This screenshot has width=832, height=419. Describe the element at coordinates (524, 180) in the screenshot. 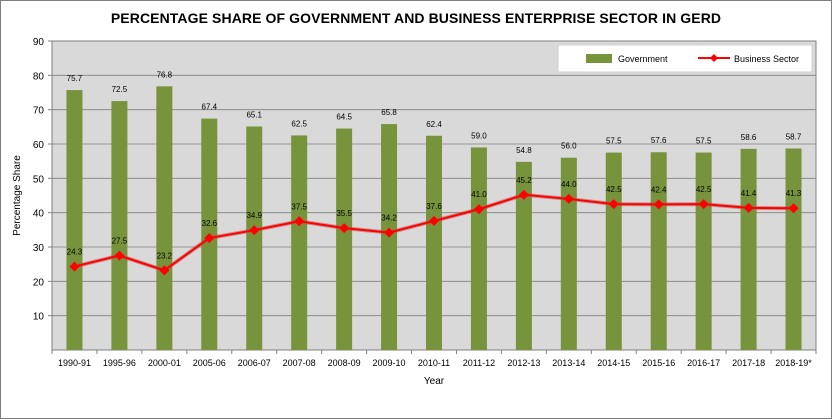

I see `line-data-label: 45.2` at that location.